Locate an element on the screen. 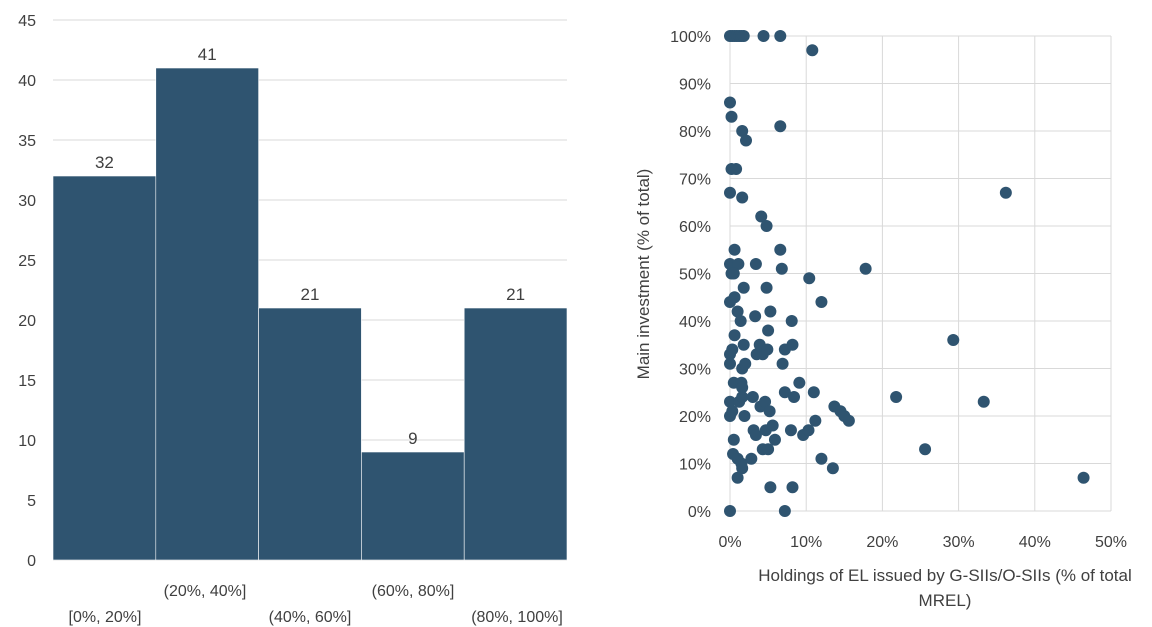 The height and width of the screenshot is (627, 1152). scatter-x-tick-label: 40% is located at coordinates (1035, 542).